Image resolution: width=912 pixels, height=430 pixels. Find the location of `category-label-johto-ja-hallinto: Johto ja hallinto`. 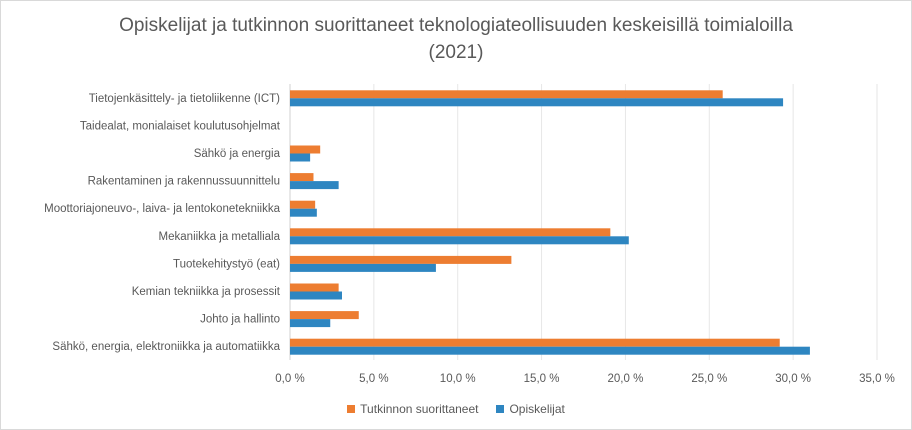

category-label-johto-ja-hallinto: Johto ja hallinto is located at coordinates (240, 320).